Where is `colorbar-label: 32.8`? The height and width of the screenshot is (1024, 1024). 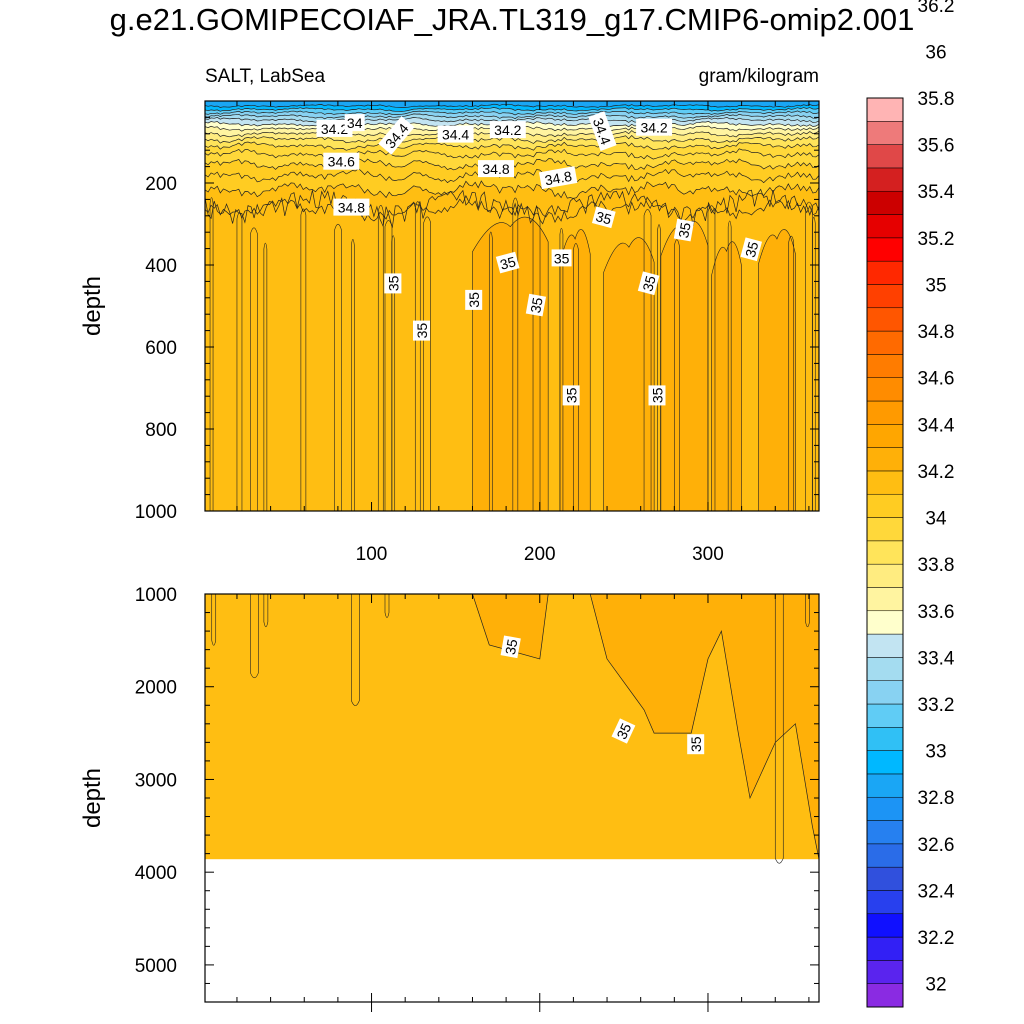
colorbar-label: 32.8 is located at coordinates (936, 798).